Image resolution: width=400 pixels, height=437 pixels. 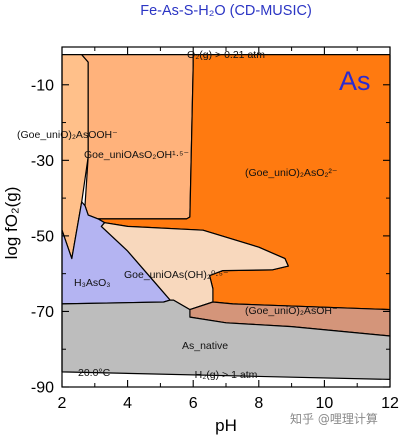 What do you see at coordinates (226, 375) in the screenshot?
I see `lower-limit-label: H₂(g) > 1 atm` at bounding box center [226, 375].